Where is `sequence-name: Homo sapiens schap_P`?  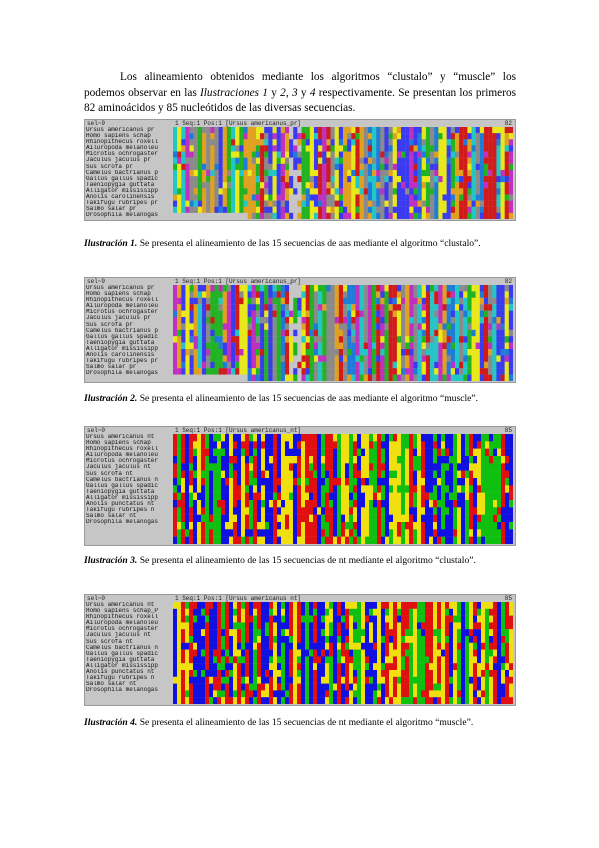 sequence-name: Homo sapiens schap_P is located at coordinates (122, 611).